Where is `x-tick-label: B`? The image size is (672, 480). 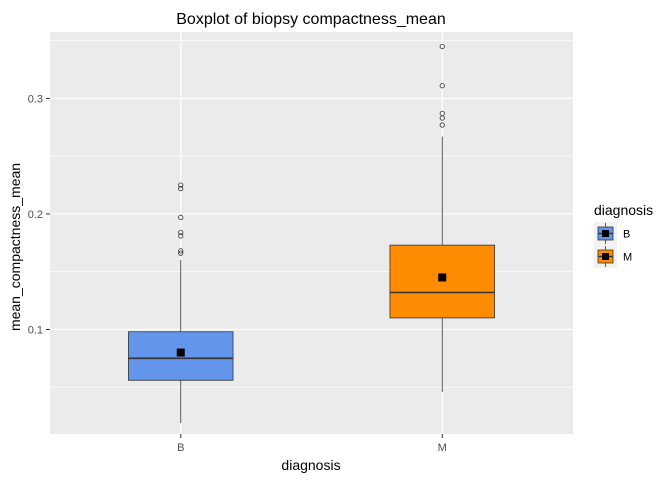 x-tick-label: B is located at coordinates (180, 448).